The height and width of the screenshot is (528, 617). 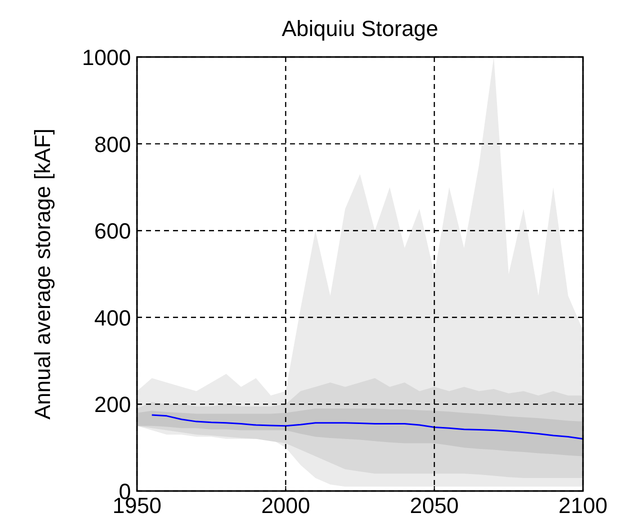 I want to click on line-series, so click(x=367, y=427).